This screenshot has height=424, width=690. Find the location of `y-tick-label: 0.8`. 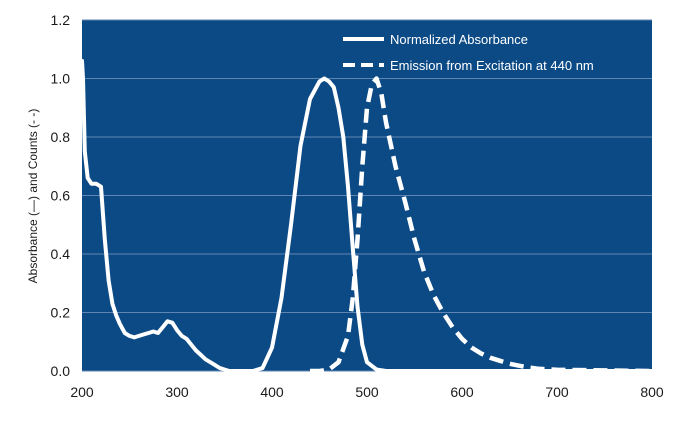

y-tick-label: 0.8 is located at coordinates (61, 137).